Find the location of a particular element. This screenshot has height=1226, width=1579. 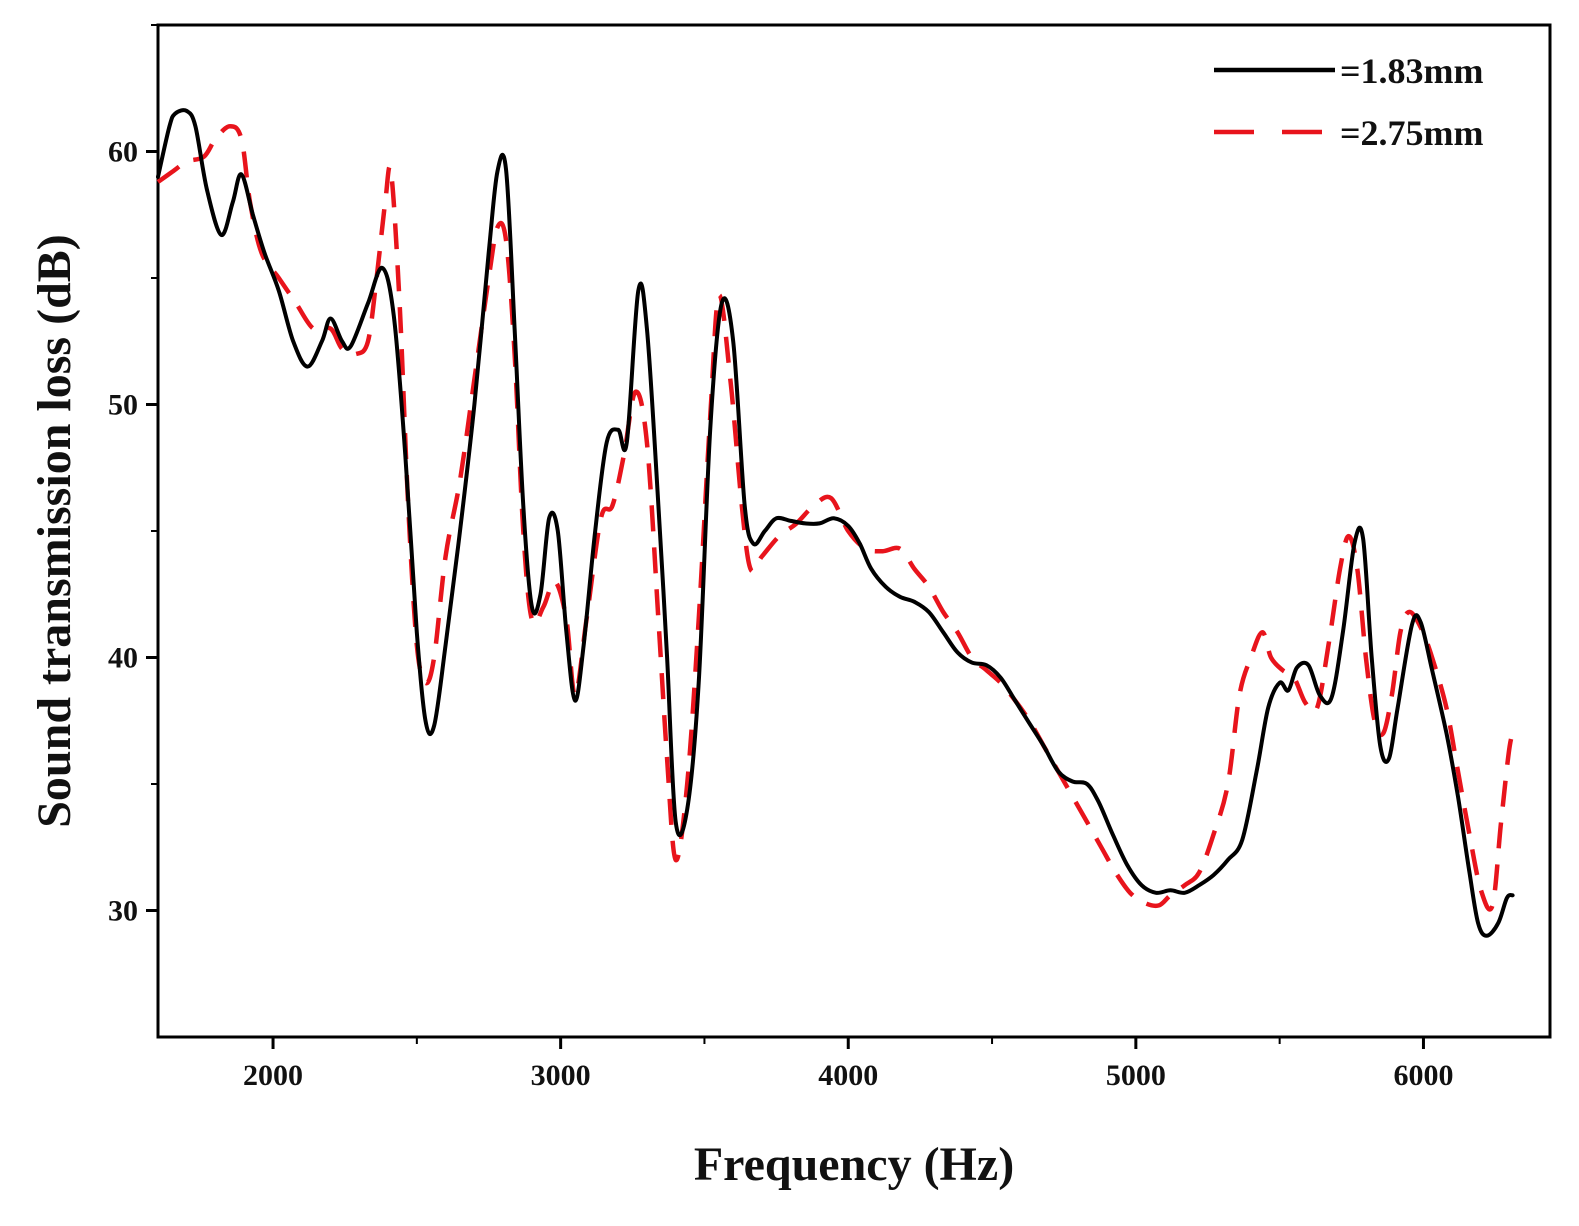

legend-label-1: =1.83mm is located at coordinates (1412, 71).